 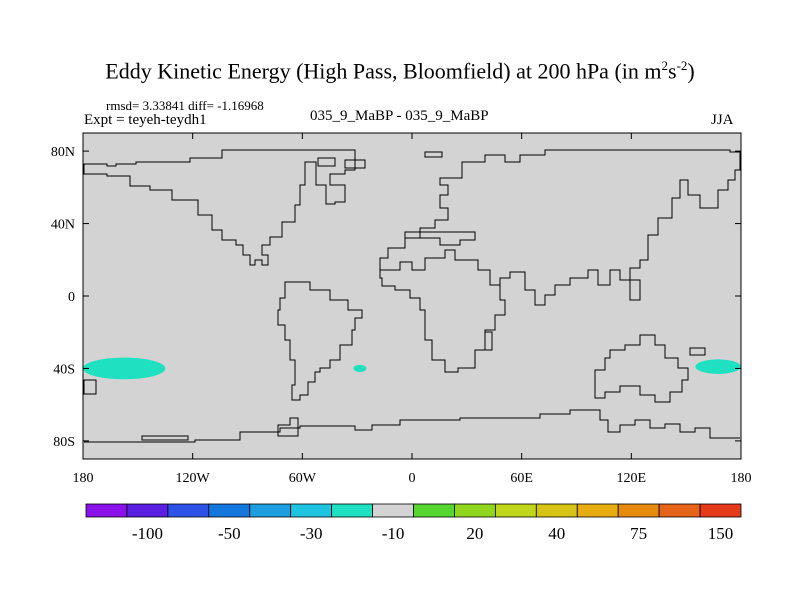 What do you see at coordinates (147, 533) in the screenshot?
I see `colorbar-label: -100` at bounding box center [147, 533].